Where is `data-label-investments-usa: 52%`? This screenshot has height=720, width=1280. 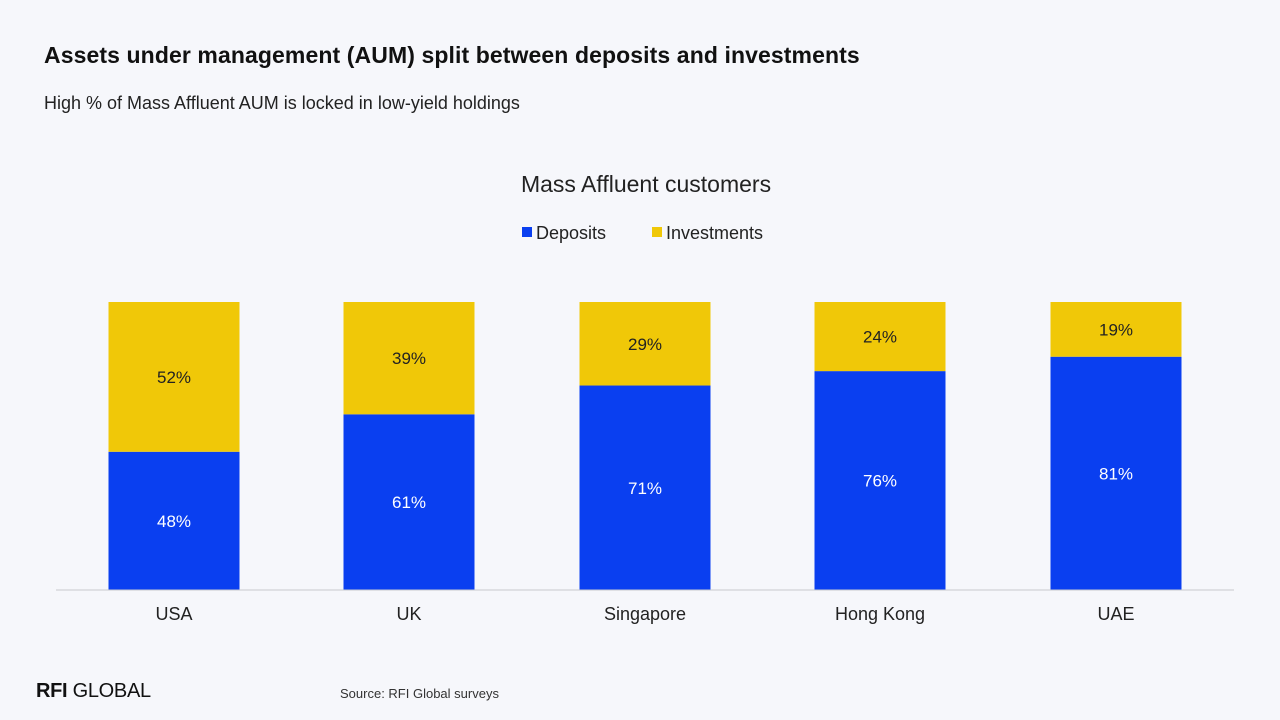 data-label-investments-usa: 52% is located at coordinates (174, 377).